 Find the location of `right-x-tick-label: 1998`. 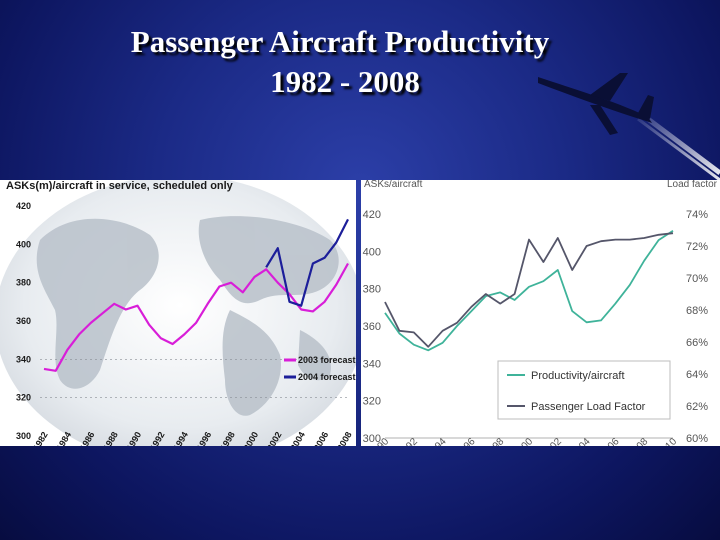

right-x-tick-label: 1998 is located at coordinates (495, 441).